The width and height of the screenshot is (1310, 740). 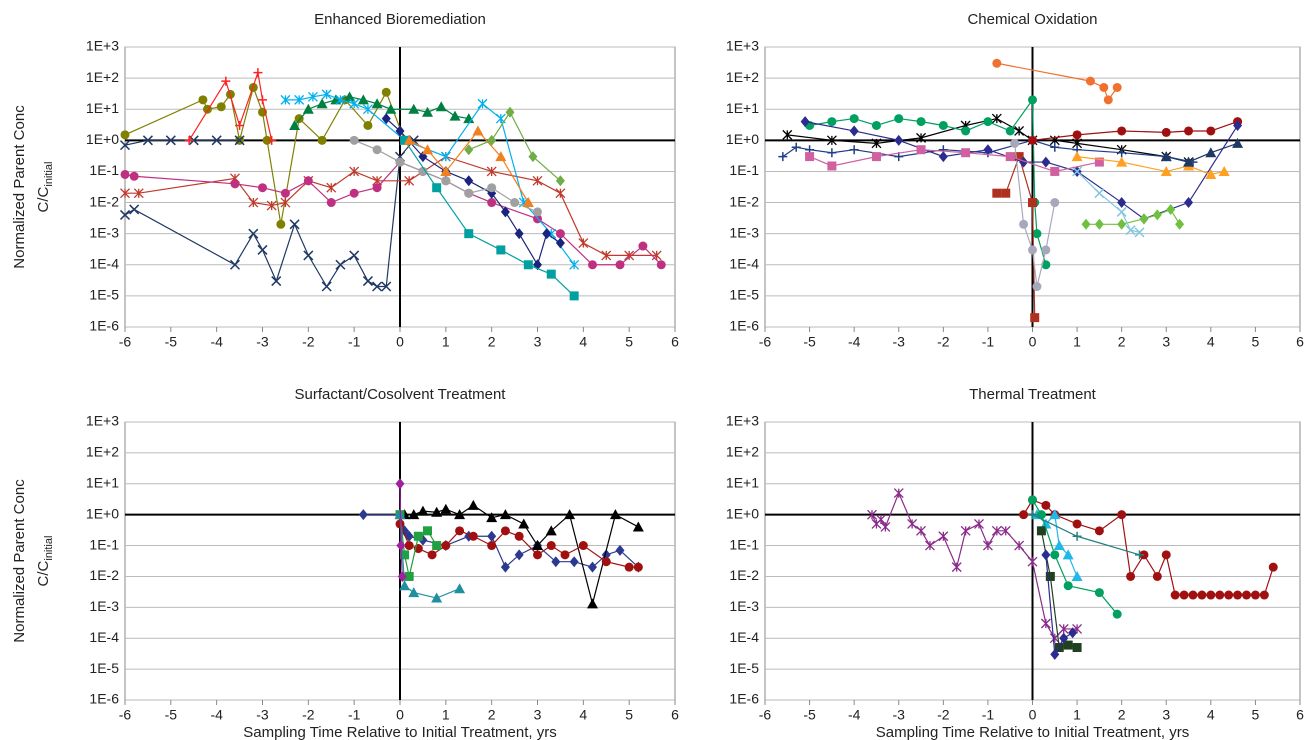 What do you see at coordinates (744, 201) in the screenshot?
I see `y-tick-label: 1E-2` at bounding box center [744, 201].